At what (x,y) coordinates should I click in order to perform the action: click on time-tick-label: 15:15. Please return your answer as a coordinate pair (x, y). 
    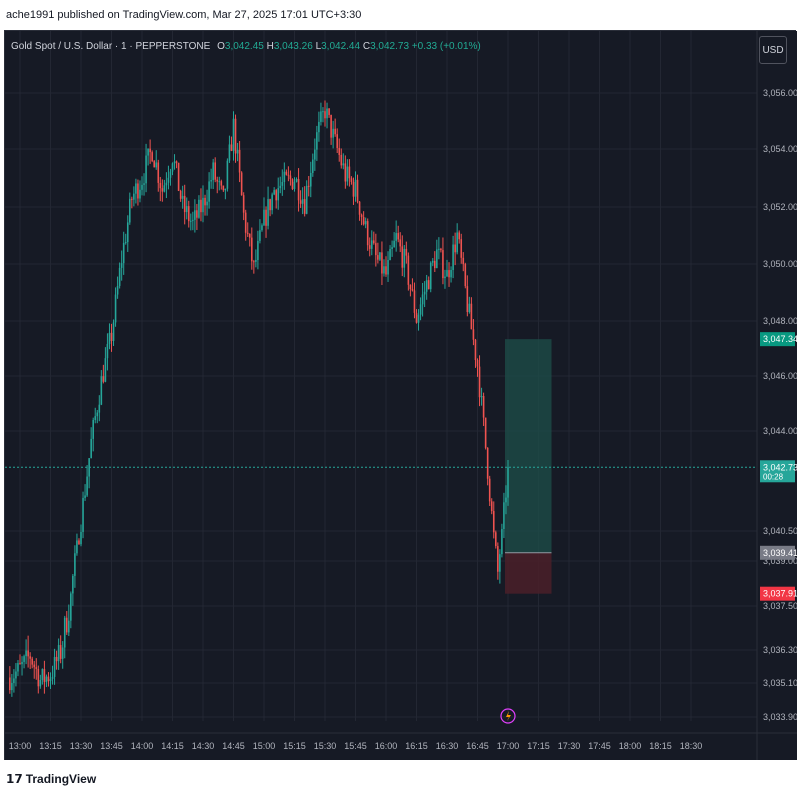
    Looking at the image, I should click on (294, 746).